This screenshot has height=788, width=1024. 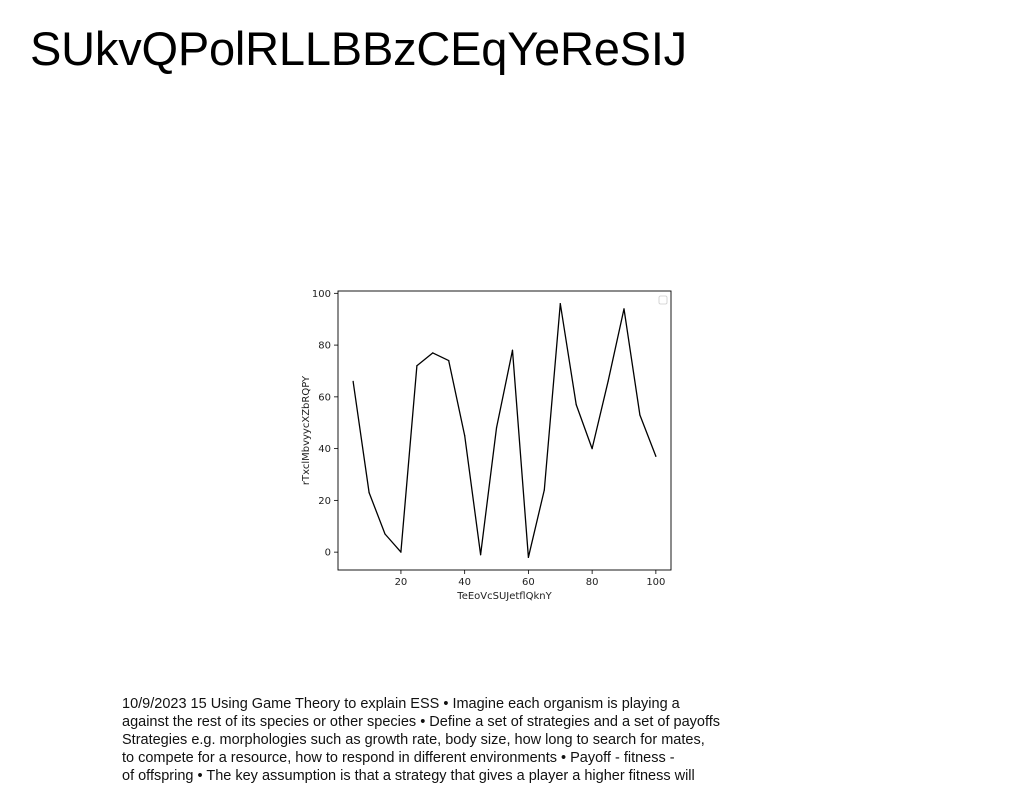 I want to click on y-tick-label: 40, so click(x=324, y=449).